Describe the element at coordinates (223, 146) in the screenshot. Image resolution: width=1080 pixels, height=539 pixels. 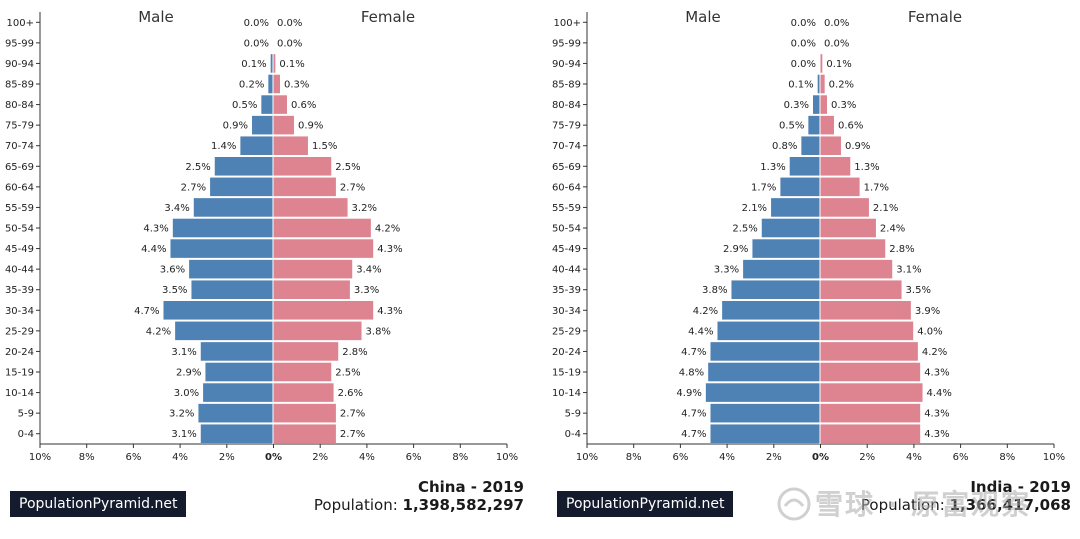
I see `male-value-label: 1.4%` at that location.